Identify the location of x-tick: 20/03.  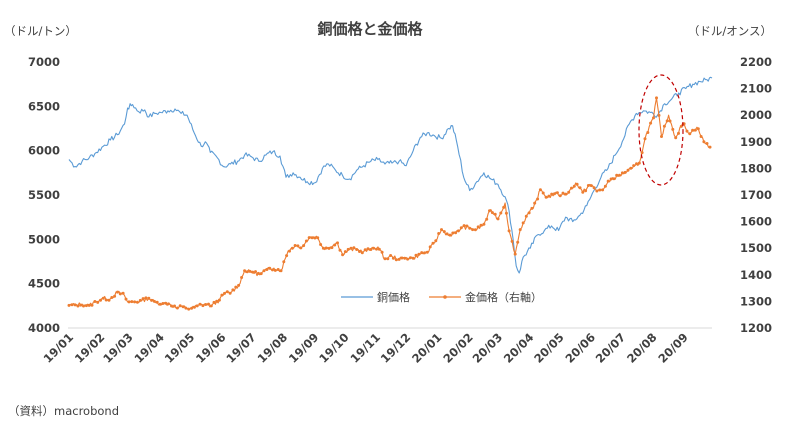
(488, 348).